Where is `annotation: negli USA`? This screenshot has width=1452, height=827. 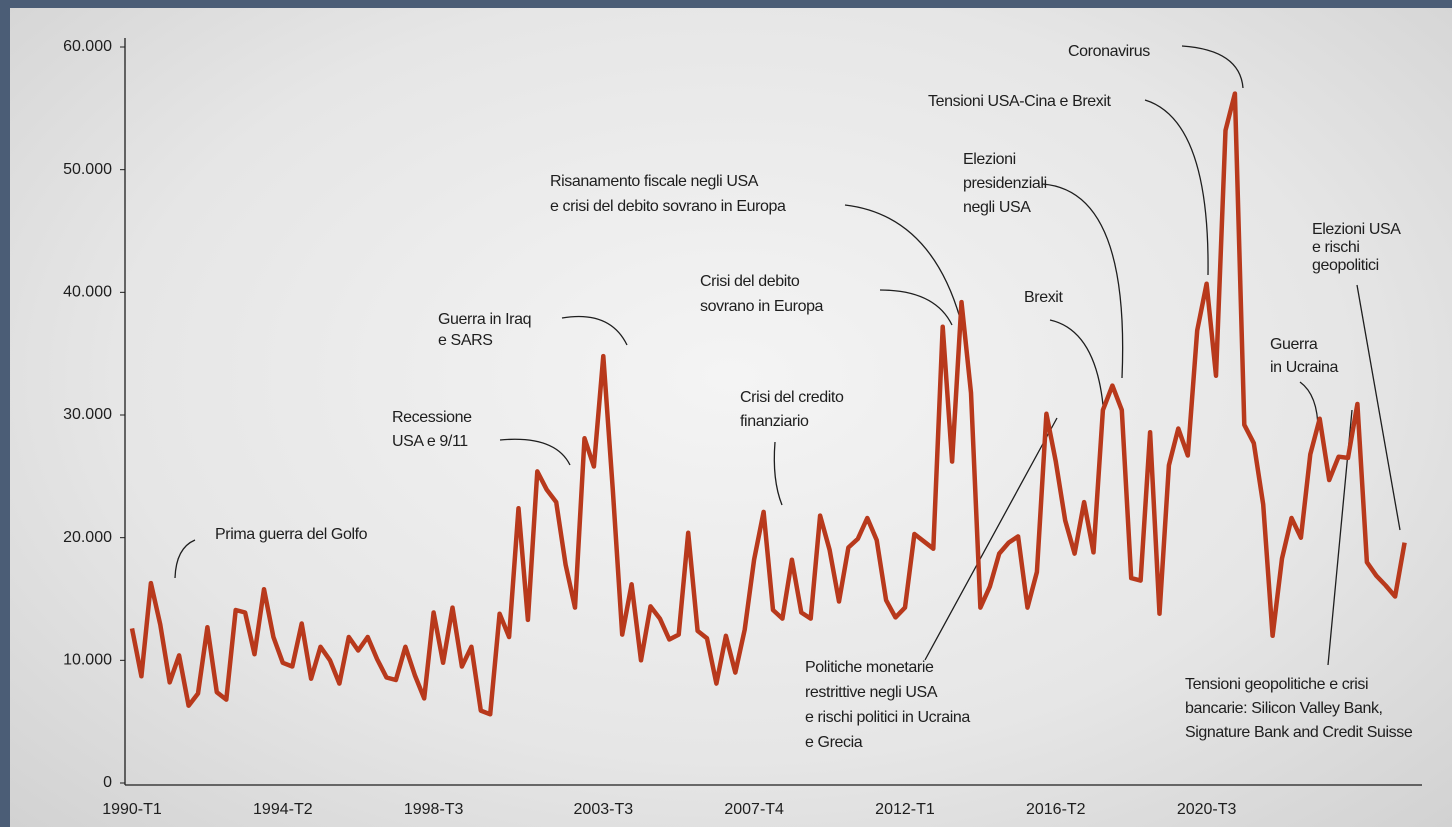
annotation: negli USA is located at coordinates (997, 207).